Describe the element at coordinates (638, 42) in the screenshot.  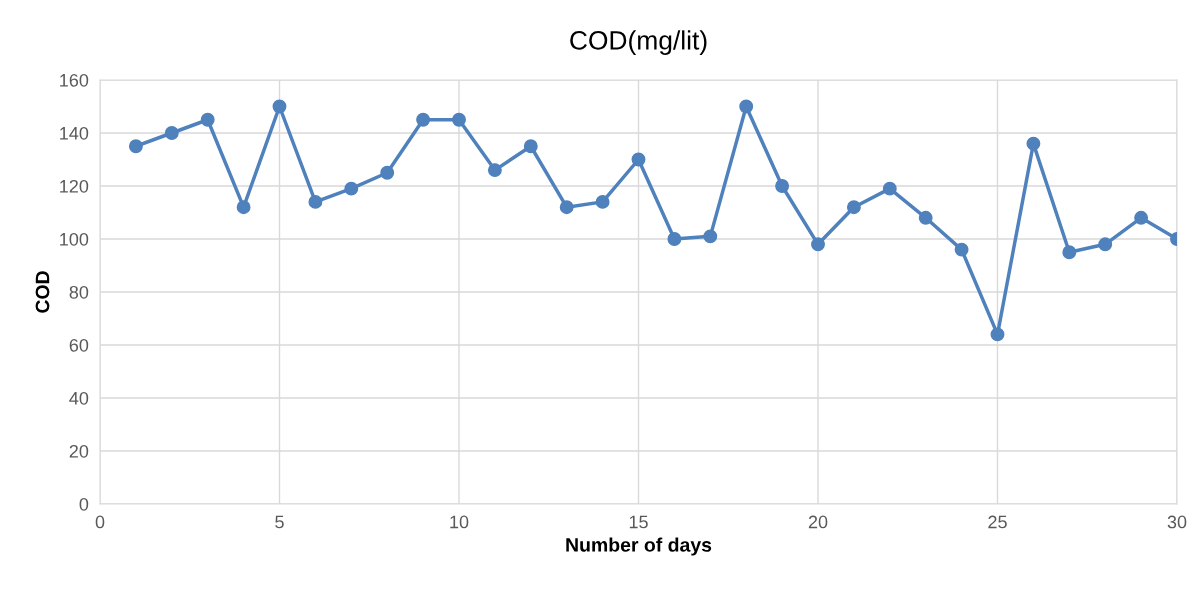
I see `chart-title: COD(mg/lit)` at that location.